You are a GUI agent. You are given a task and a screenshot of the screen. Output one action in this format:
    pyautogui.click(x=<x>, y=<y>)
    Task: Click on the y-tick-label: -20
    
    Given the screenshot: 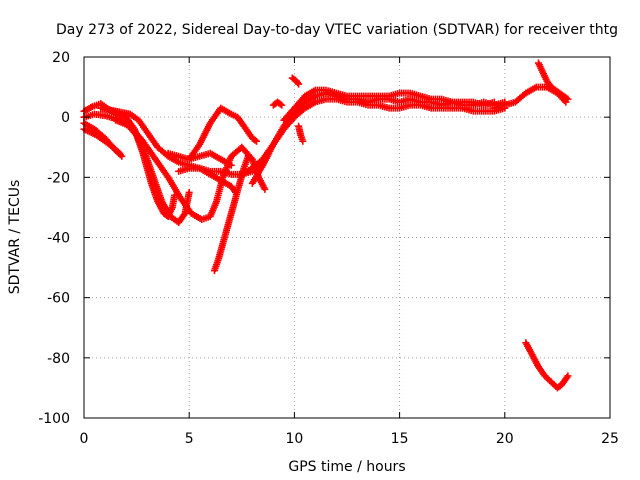 What is the action you would take?
    pyautogui.click(x=58, y=178)
    